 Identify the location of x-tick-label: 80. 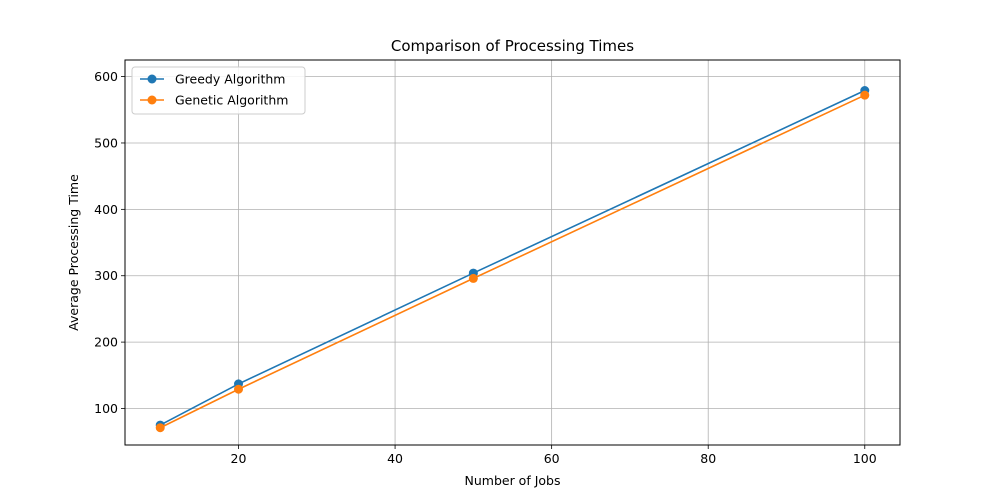
(708, 458).